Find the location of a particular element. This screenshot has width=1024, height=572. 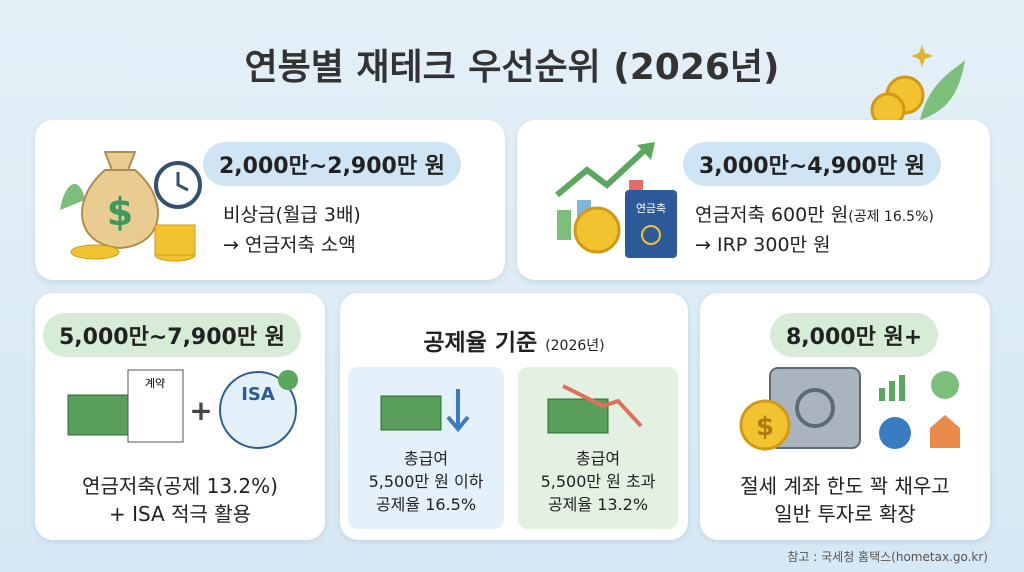

clock-hands is located at coordinates (182, 182).